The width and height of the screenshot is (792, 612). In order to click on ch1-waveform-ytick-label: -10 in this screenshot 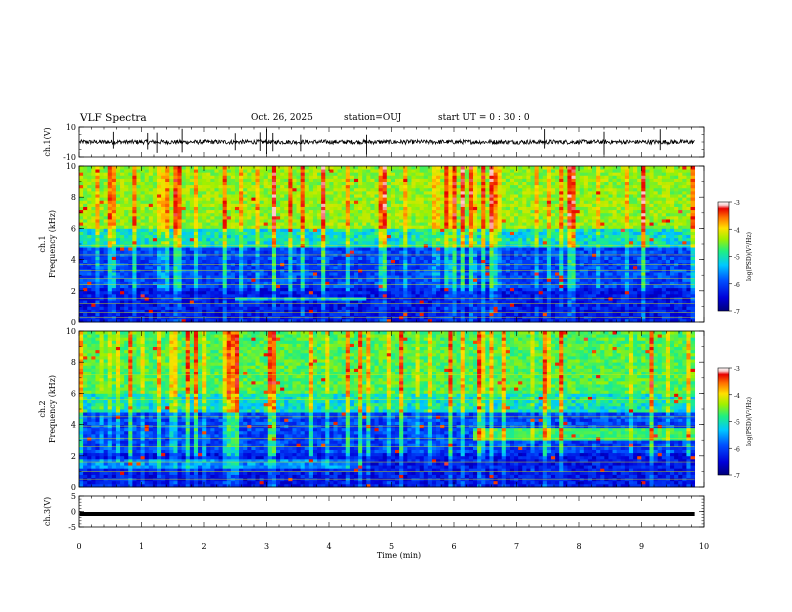, I will do `click(69, 157)`.